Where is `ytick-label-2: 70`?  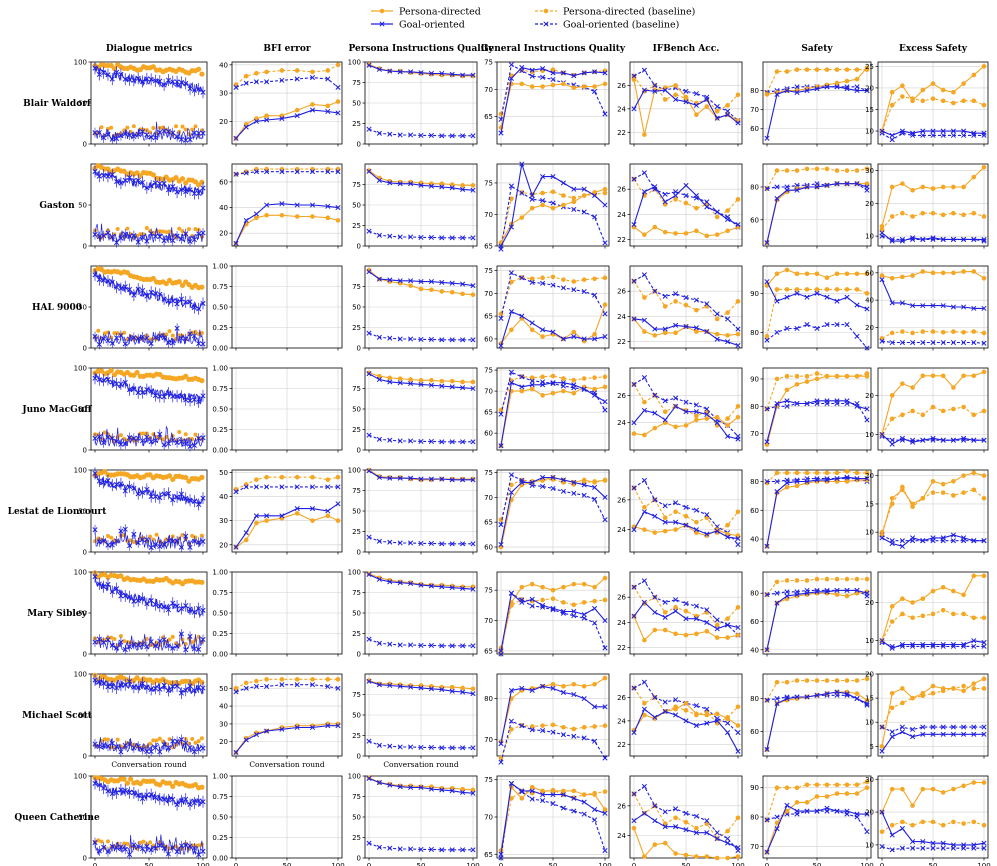
ytick-label-2: 70 is located at coordinates (488, 498).